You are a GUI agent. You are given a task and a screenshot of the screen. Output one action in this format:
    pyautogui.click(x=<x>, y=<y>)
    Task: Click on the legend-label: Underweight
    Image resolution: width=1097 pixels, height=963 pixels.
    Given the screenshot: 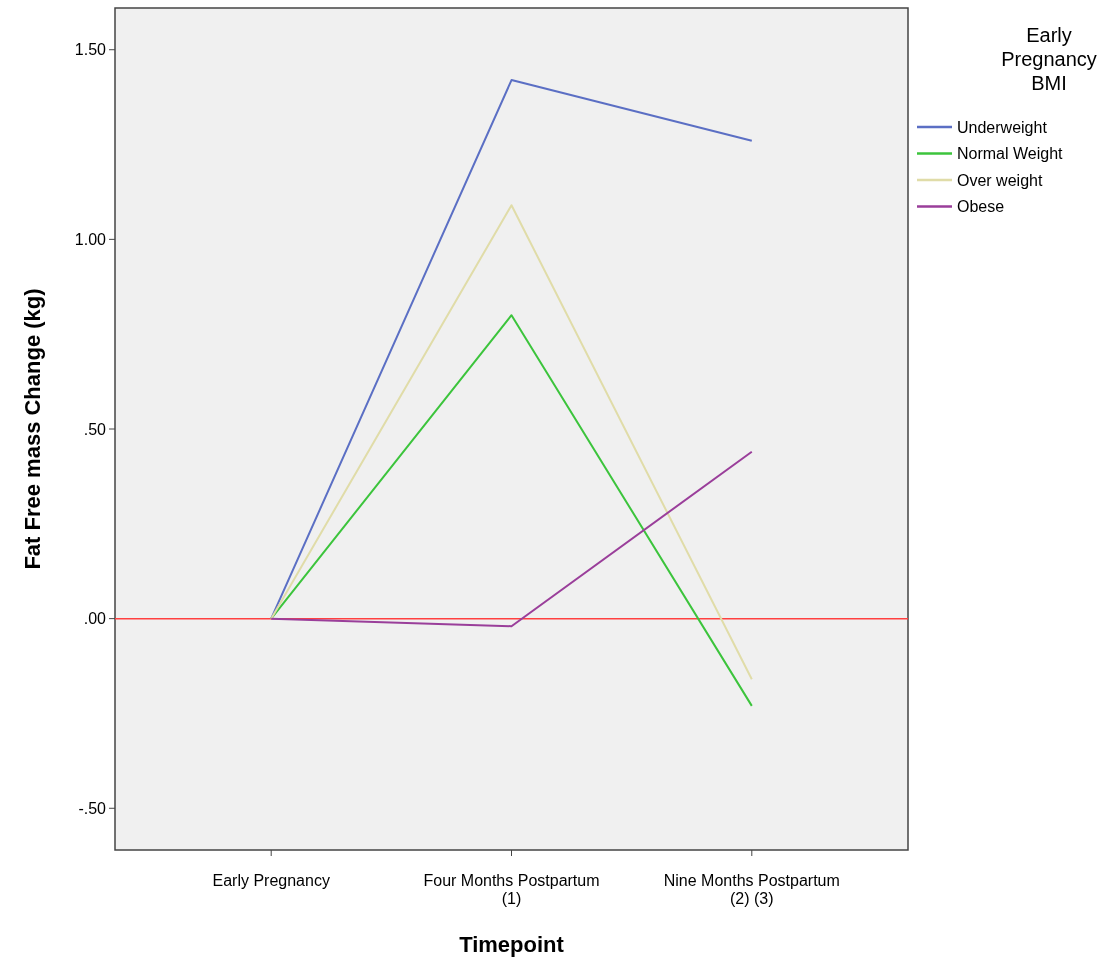 What is the action you would take?
    pyautogui.click(x=1002, y=127)
    